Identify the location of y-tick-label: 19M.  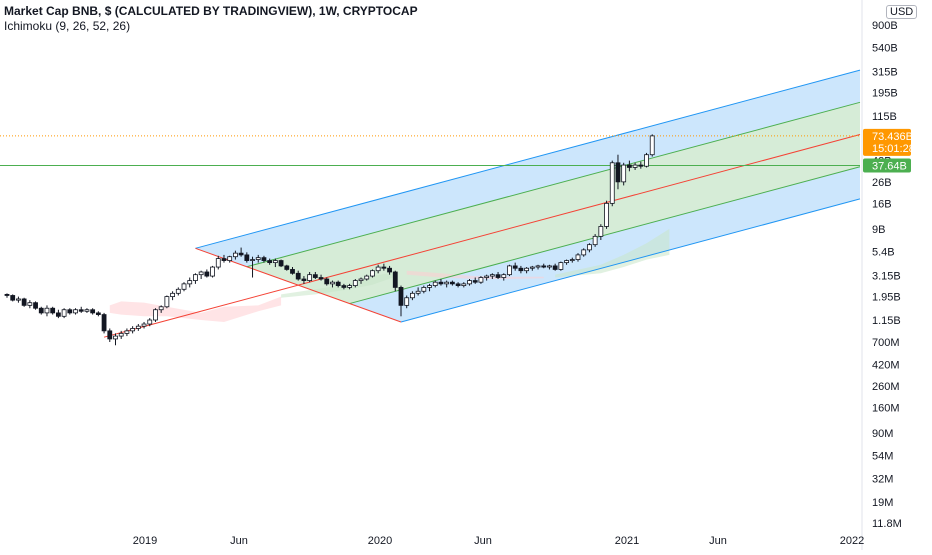
(882, 503).